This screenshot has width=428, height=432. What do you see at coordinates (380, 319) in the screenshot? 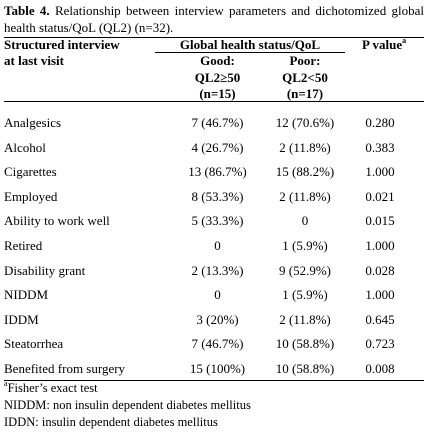
I see `table-cell: 0.645` at bounding box center [380, 319].